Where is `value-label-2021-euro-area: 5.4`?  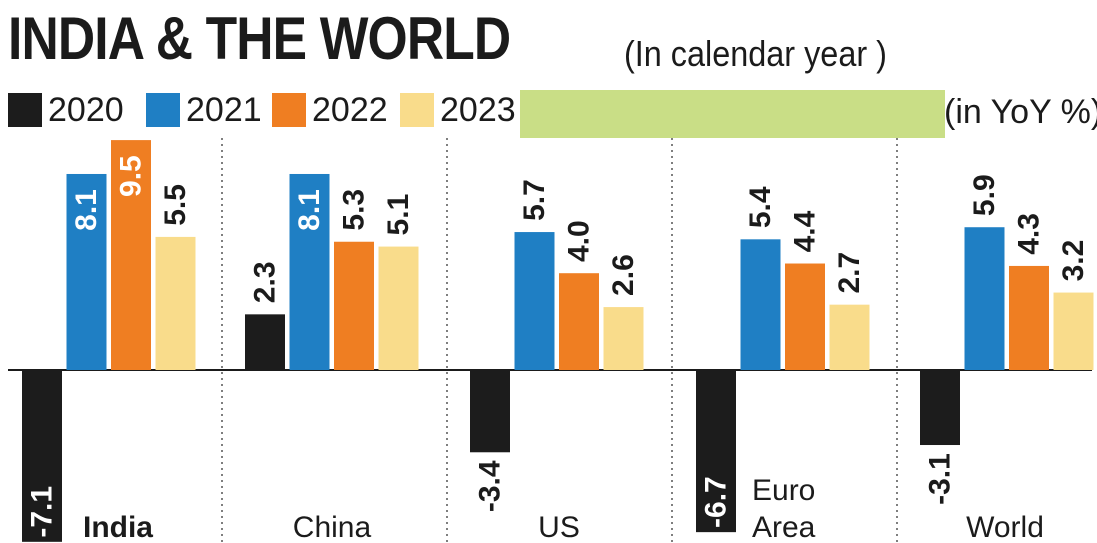 value-label-2021-euro-area: 5.4 is located at coordinates (760, 207).